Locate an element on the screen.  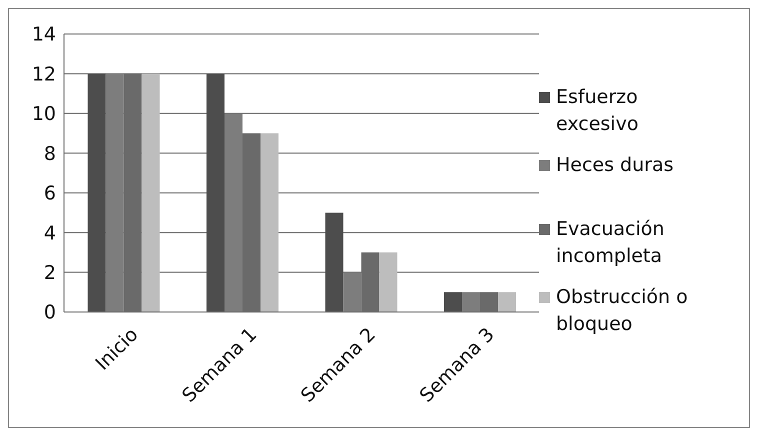
y-tick-label: 0 is located at coordinates (50, 313).